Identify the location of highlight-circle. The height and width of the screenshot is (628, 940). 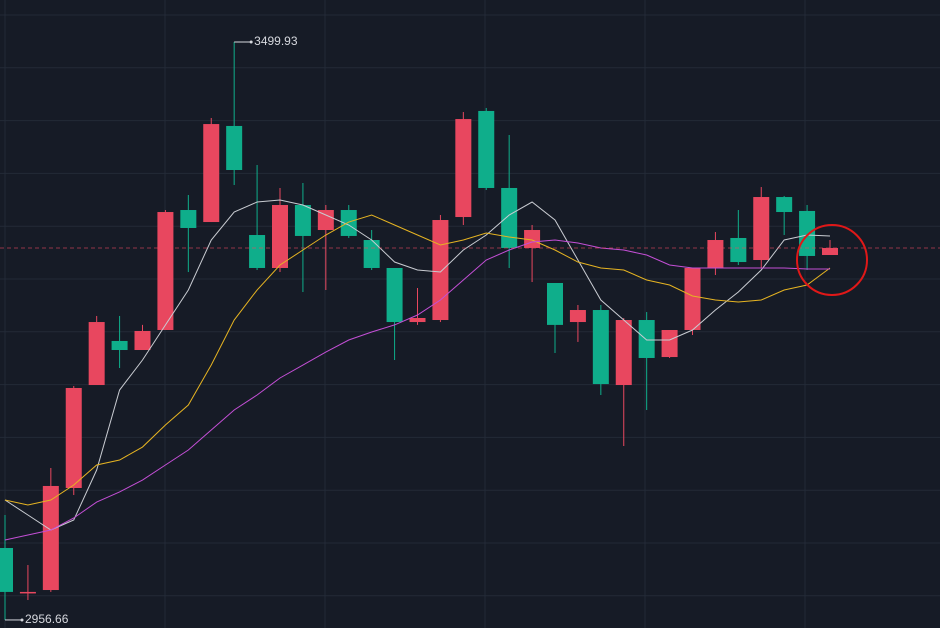
(832, 259).